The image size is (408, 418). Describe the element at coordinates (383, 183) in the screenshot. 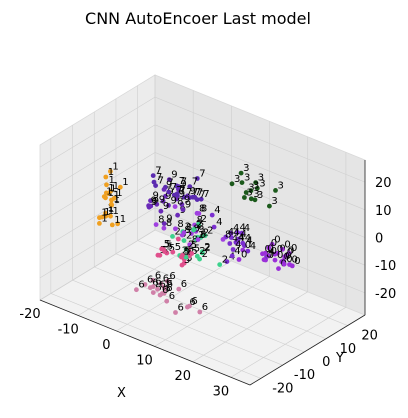

I see `z-tick-label: 20` at that location.